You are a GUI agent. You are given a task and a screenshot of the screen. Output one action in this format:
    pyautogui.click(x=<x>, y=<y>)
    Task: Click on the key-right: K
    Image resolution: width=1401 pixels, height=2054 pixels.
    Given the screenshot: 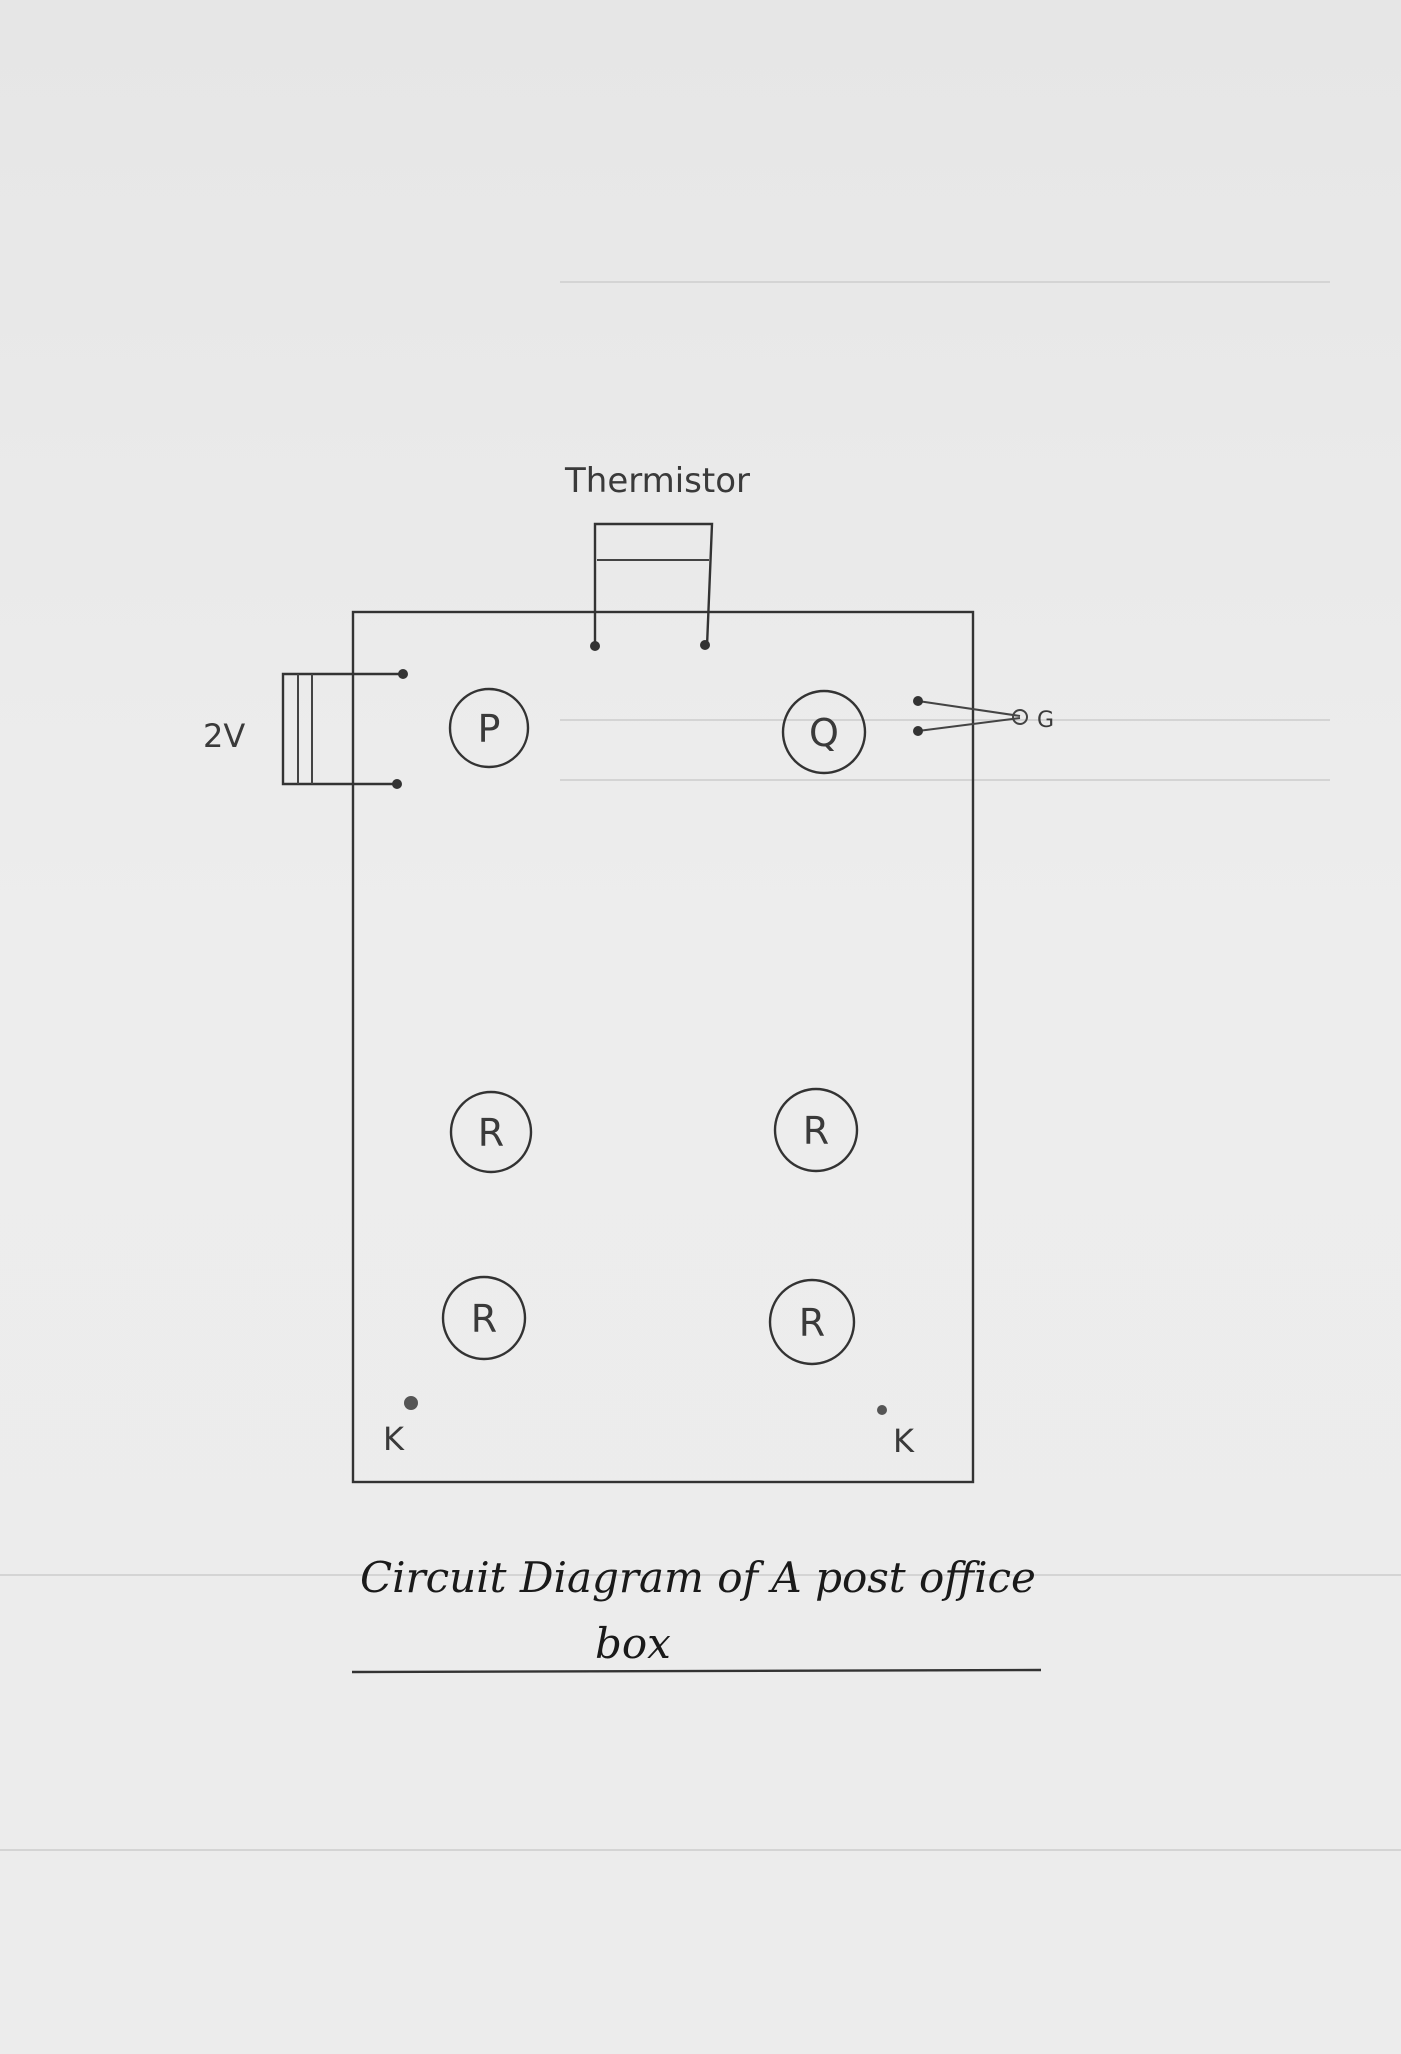 What is the action you would take?
    pyautogui.click(x=896, y=1432)
    